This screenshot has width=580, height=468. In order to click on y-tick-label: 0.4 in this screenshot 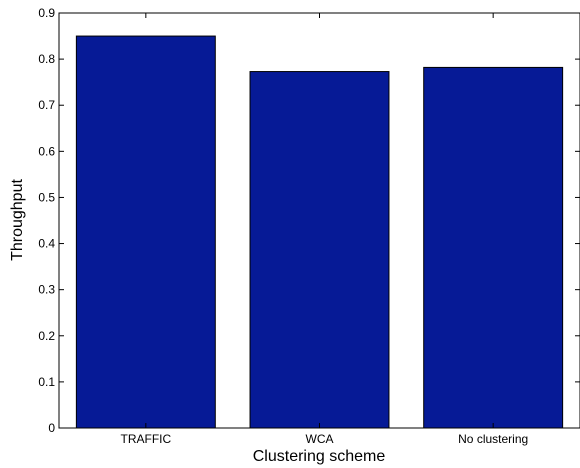, I will do `click(46, 244)`.